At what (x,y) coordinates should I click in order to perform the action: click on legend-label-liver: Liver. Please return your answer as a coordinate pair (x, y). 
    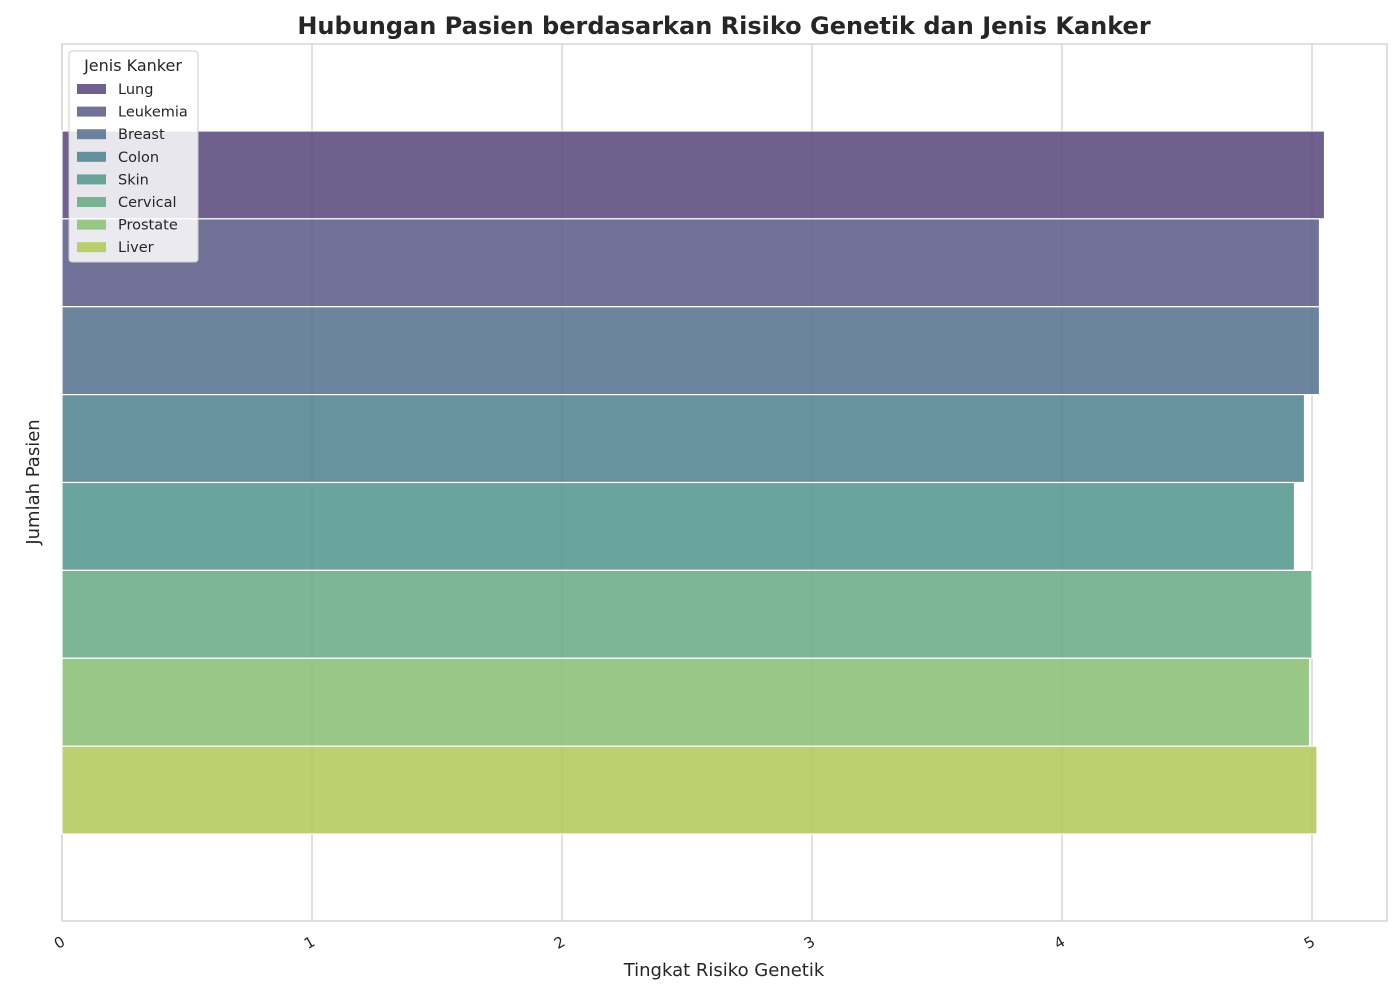
    Looking at the image, I should click on (136, 248).